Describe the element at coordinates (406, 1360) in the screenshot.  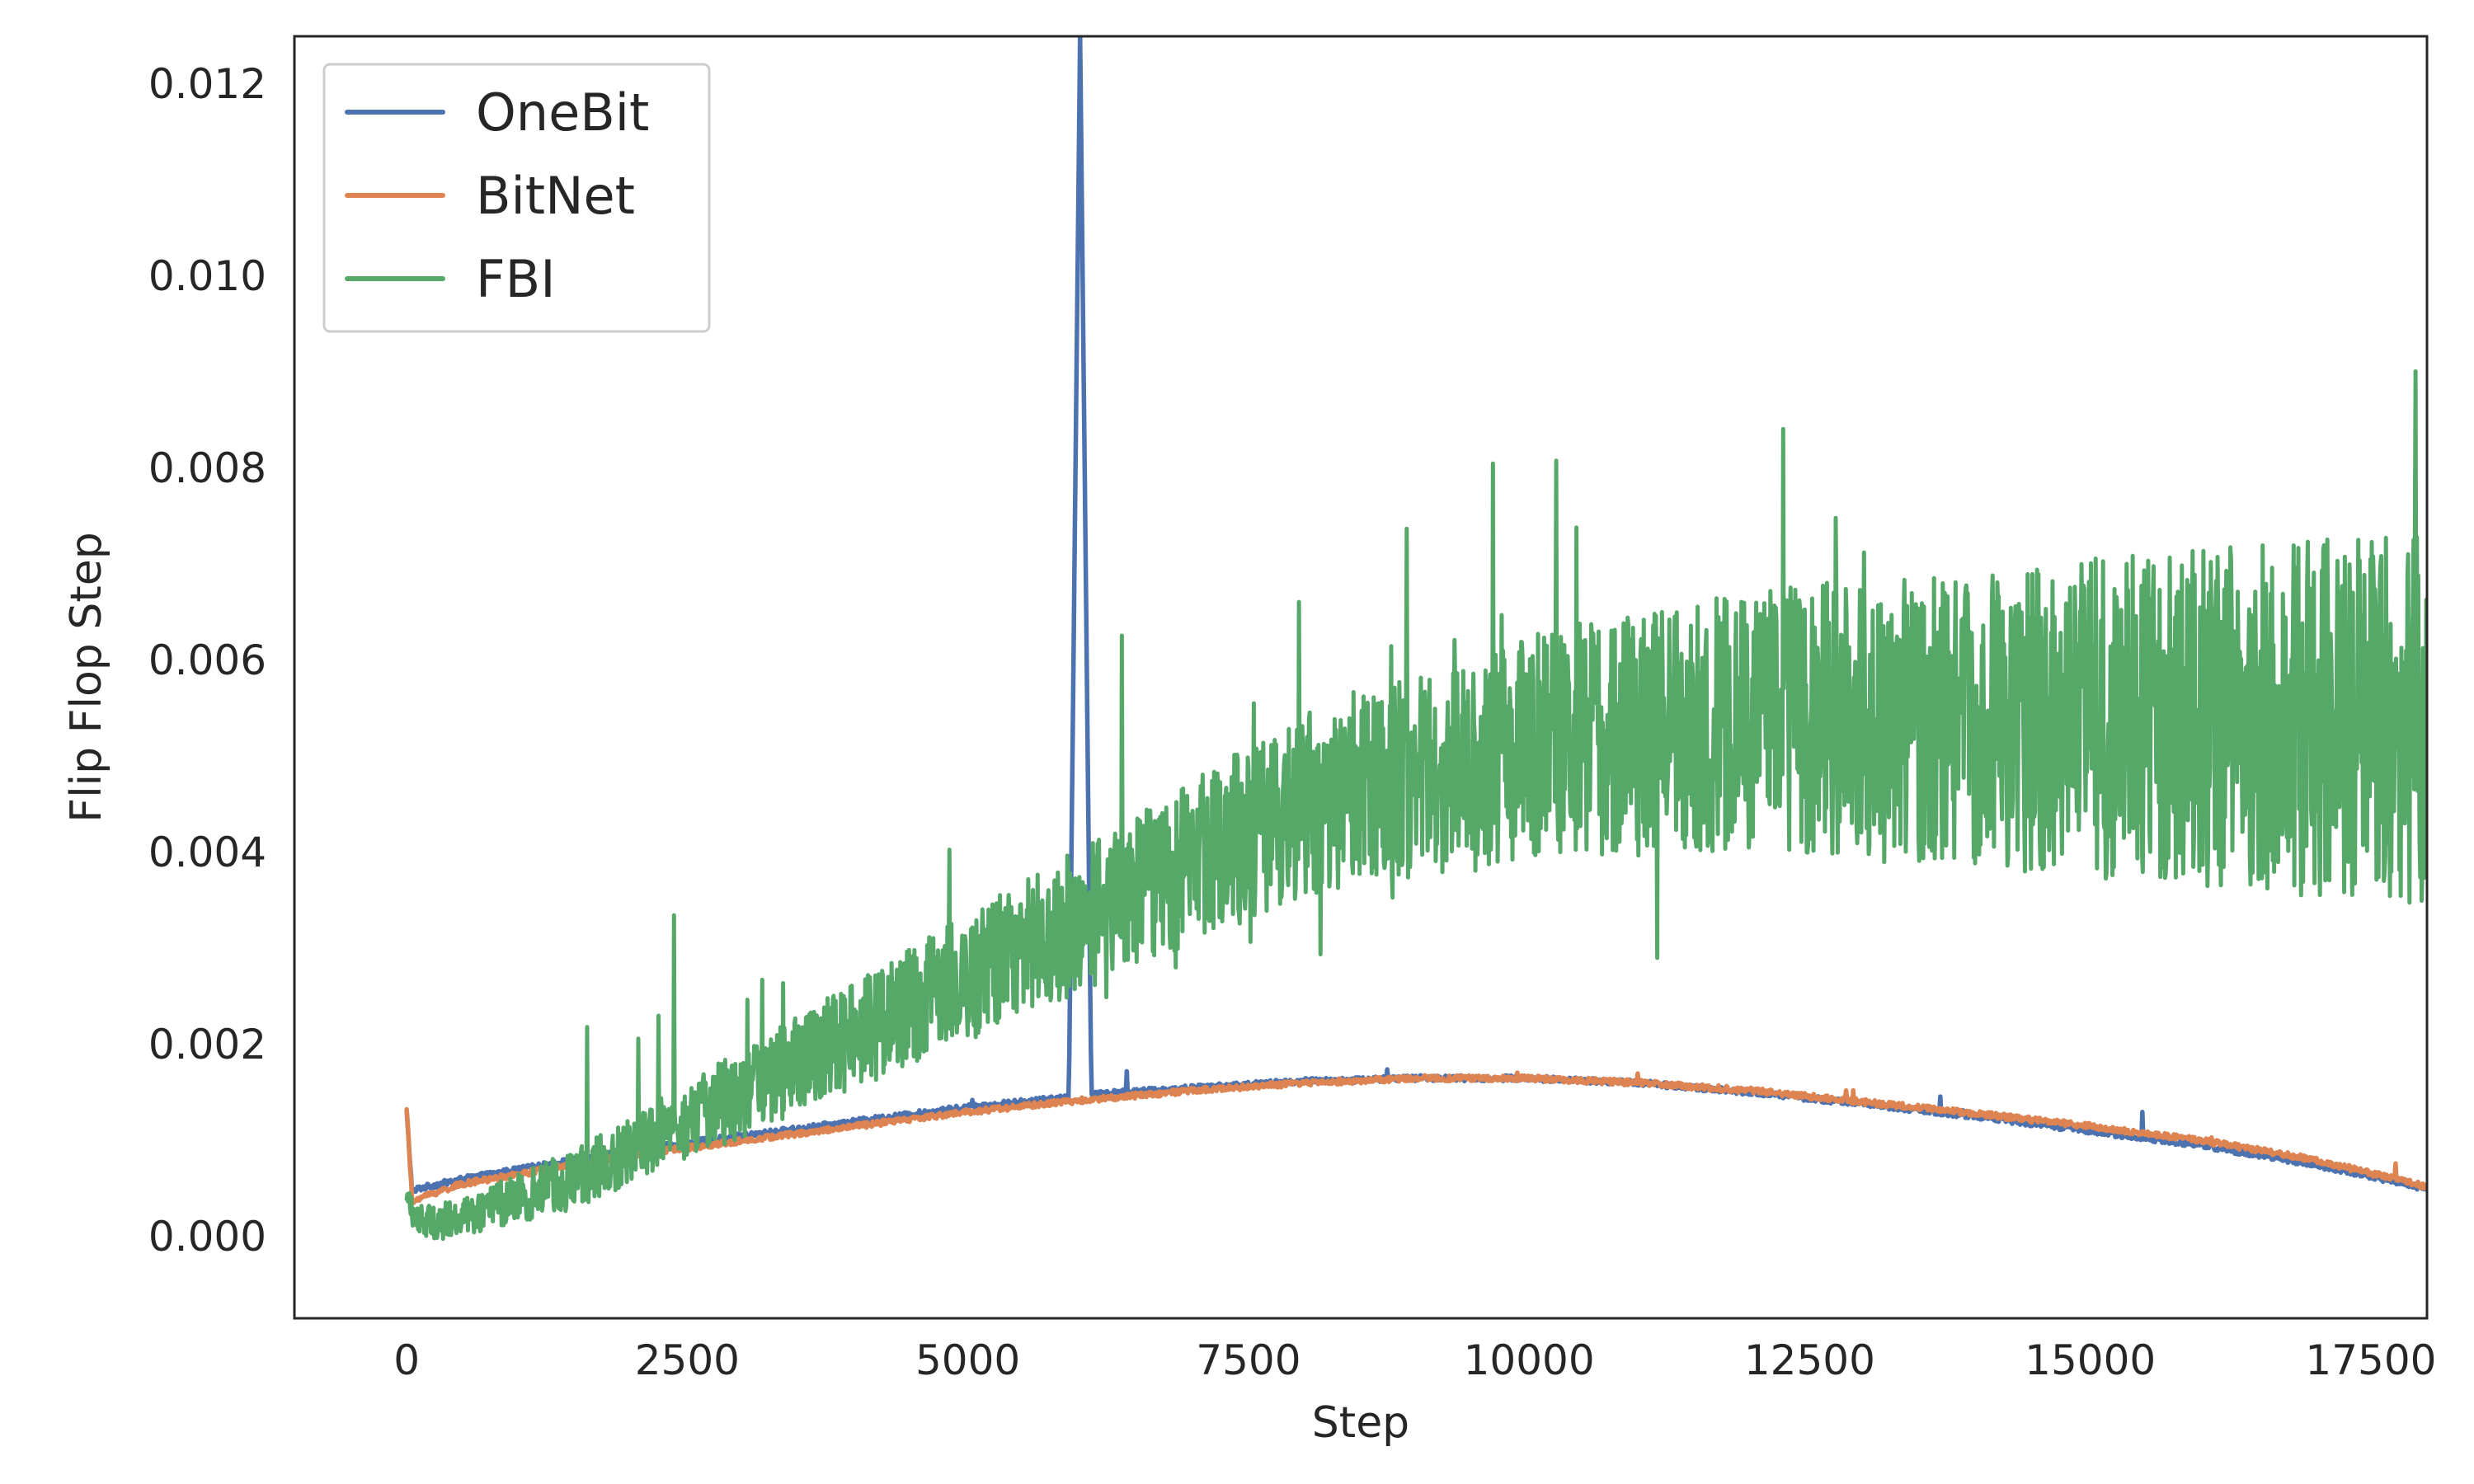
I see `x-tick-label: 0` at that location.